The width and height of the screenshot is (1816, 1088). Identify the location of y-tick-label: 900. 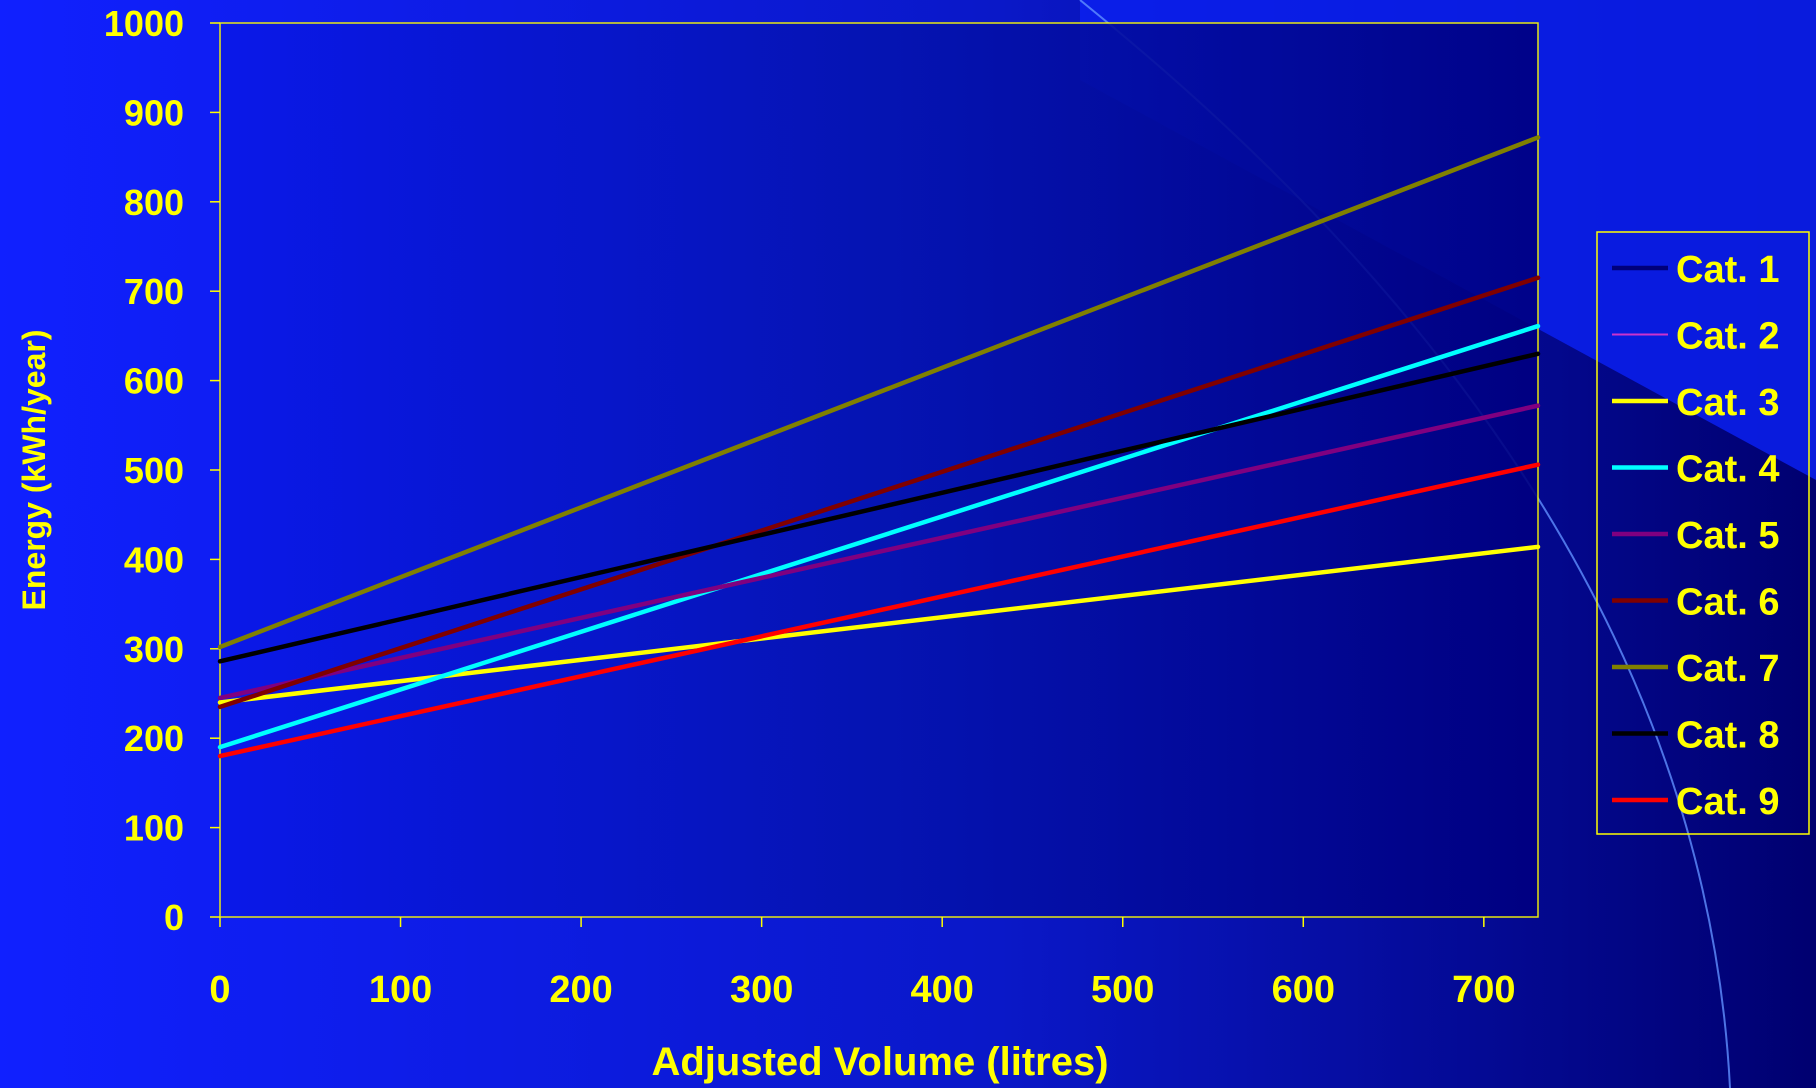
(154, 112).